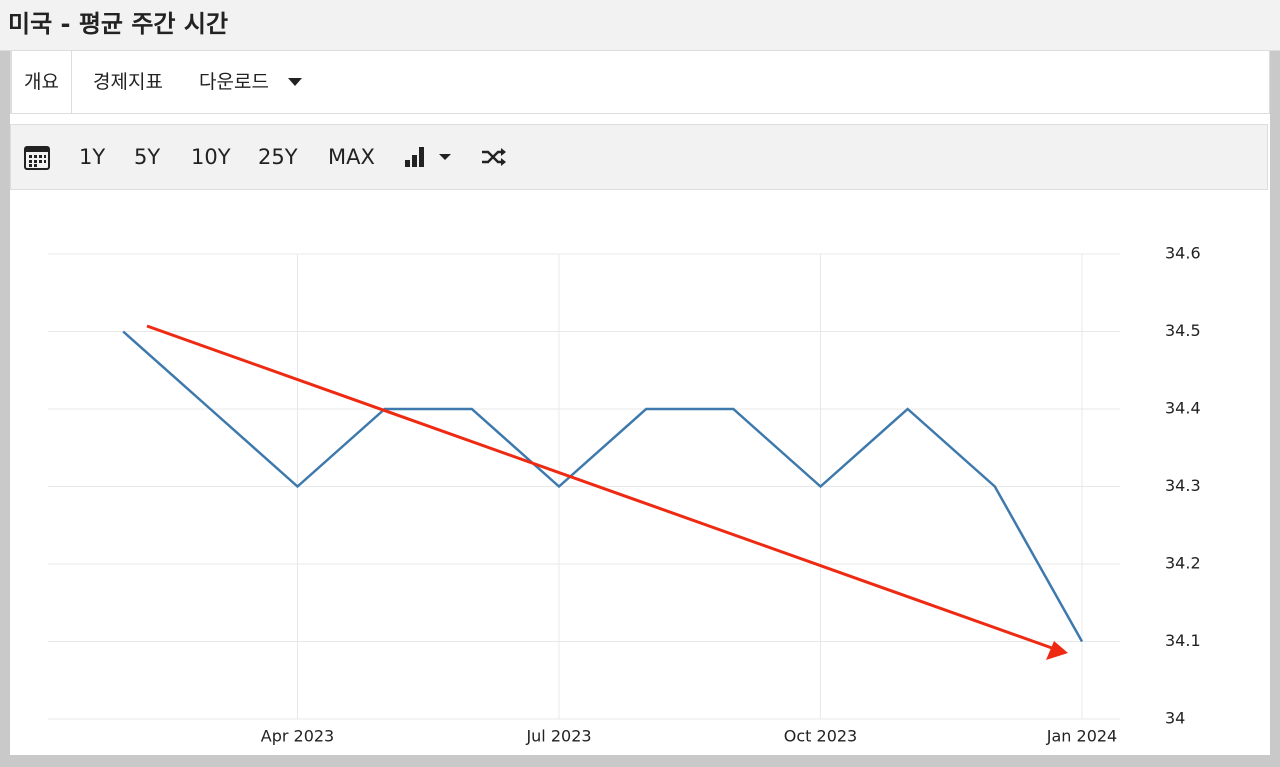  Describe the element at coordinates (147, 157) in the screenshot. I see `range-button: 5Y` at that location.